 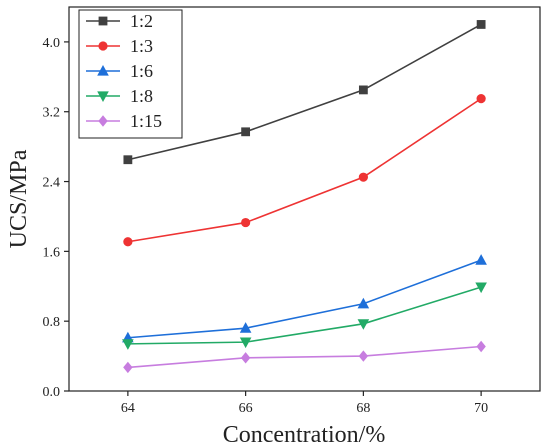 I want to click on x-tick-label: 64, so click(x=128, y=408).